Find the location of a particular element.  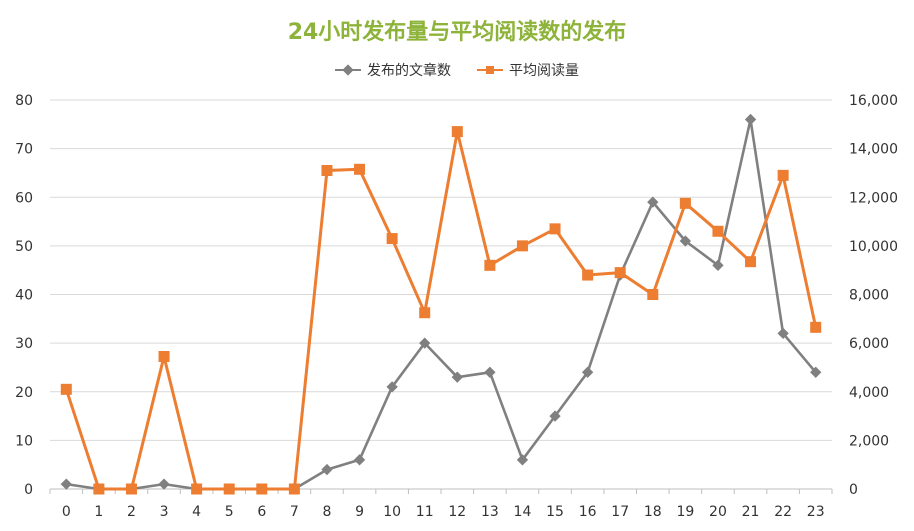

x-tick-label: 9 is located at coordinates (359, 512).